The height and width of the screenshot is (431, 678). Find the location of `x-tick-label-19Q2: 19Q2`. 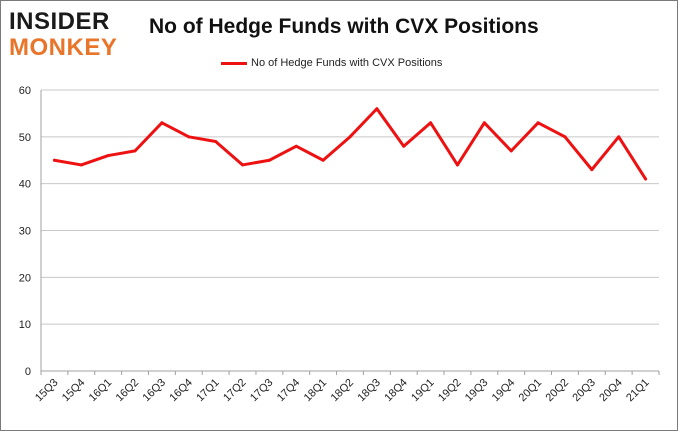

x-tick-label-19Q2: 19Q2 is located at coordinates (450, 391).